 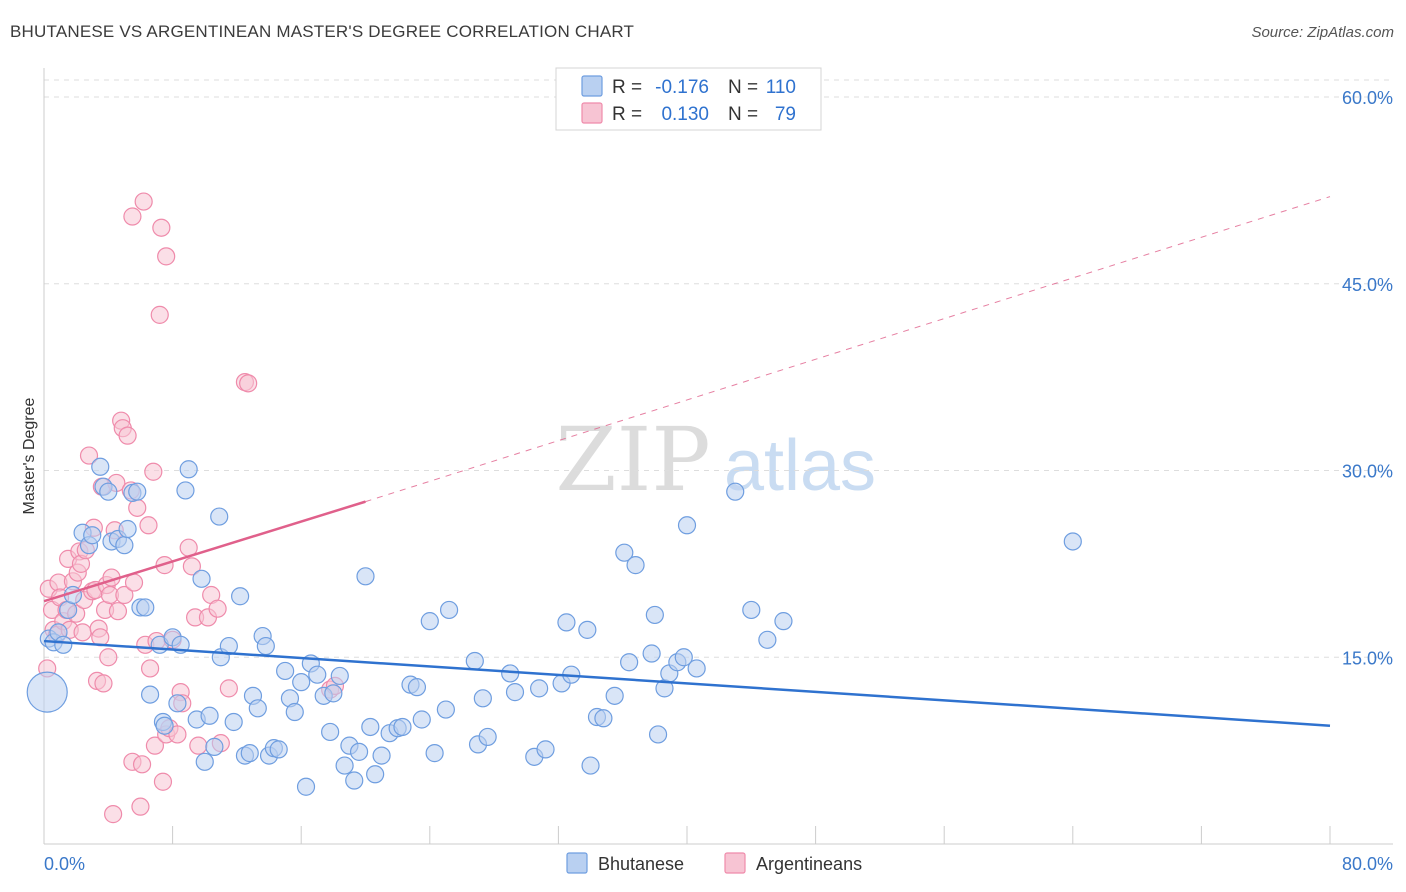 What do you see at coordinates (64, 864) in the screenshot?
I see `x-tick-label-min: 0.0%` at bounding box center [64, 864].